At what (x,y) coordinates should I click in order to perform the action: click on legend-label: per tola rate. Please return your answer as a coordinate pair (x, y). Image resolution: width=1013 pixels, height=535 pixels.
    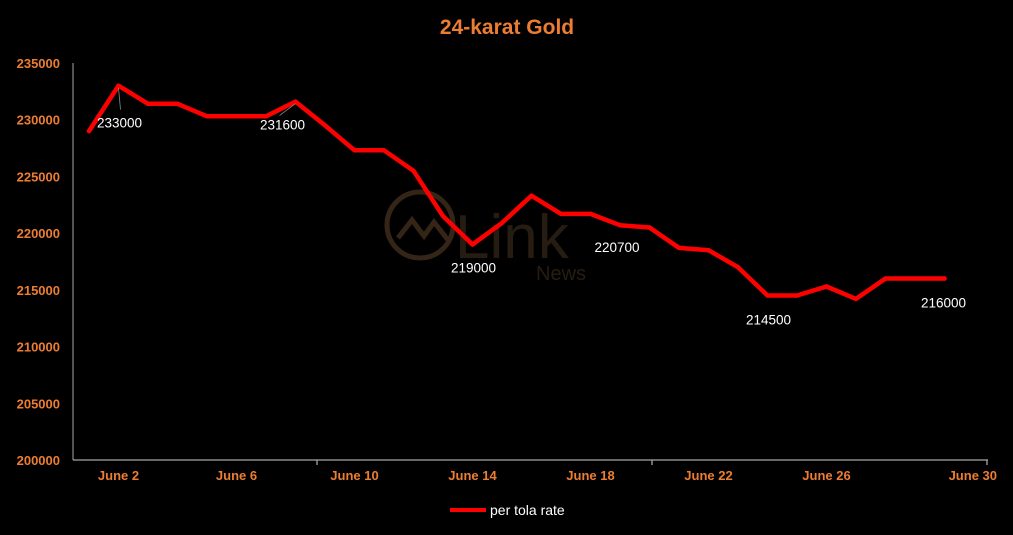
    Looking at the image, I should click on (527, 510).